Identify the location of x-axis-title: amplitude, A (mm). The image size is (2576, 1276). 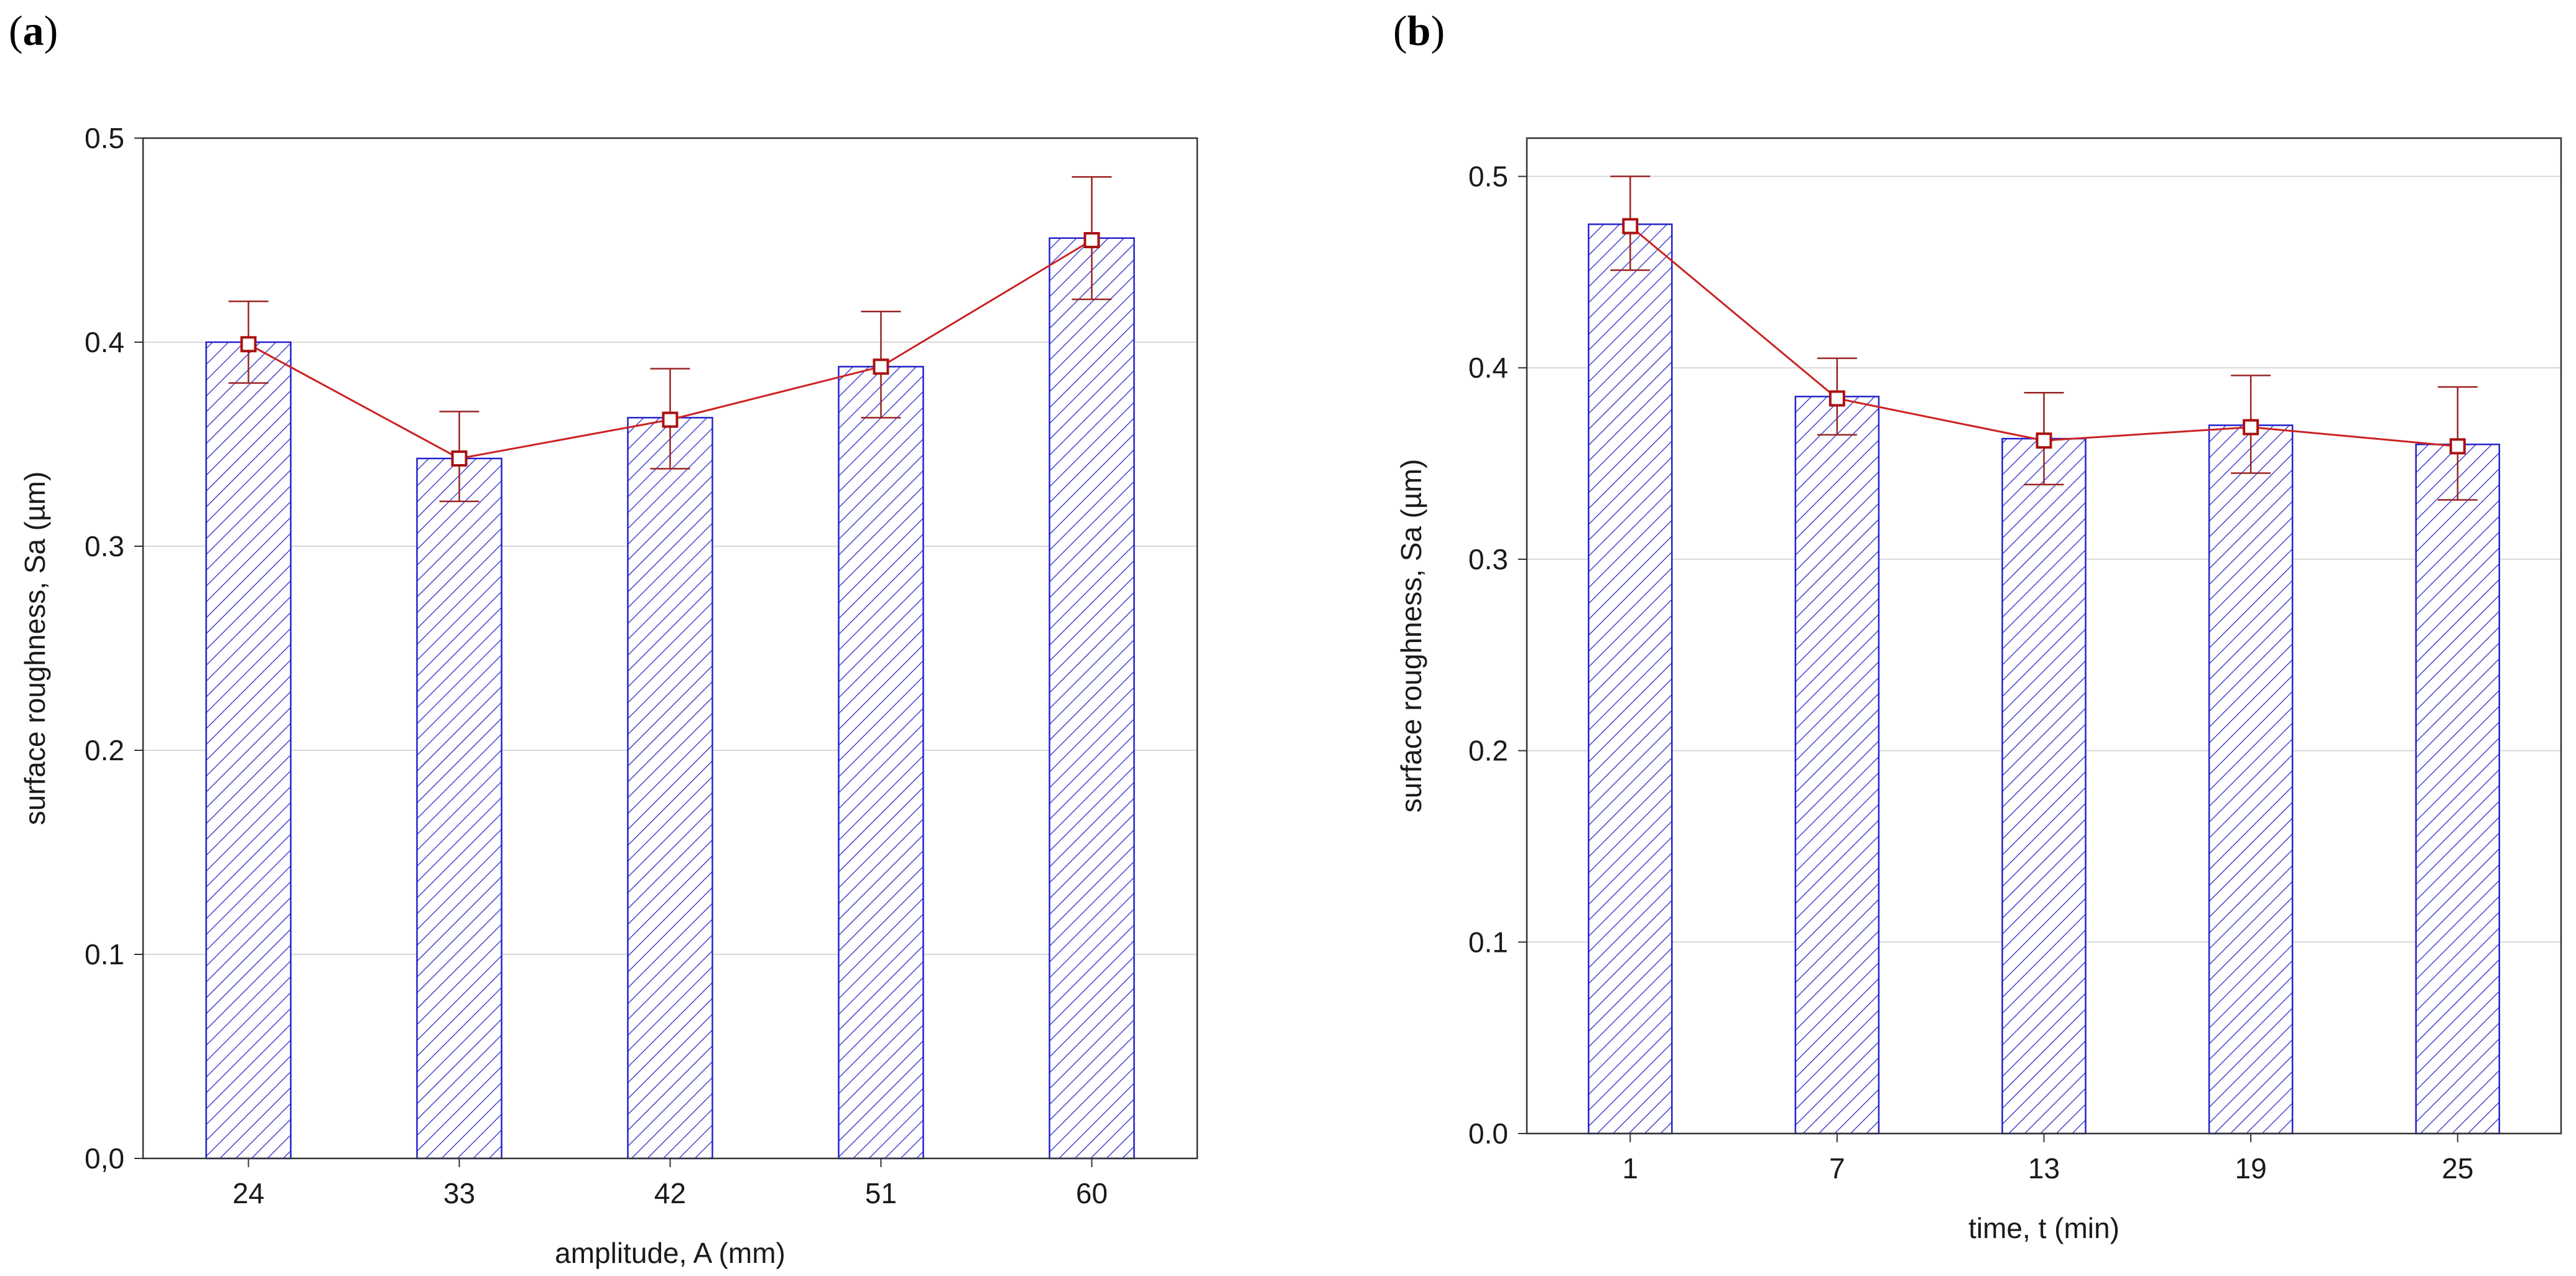
(670, 1253).